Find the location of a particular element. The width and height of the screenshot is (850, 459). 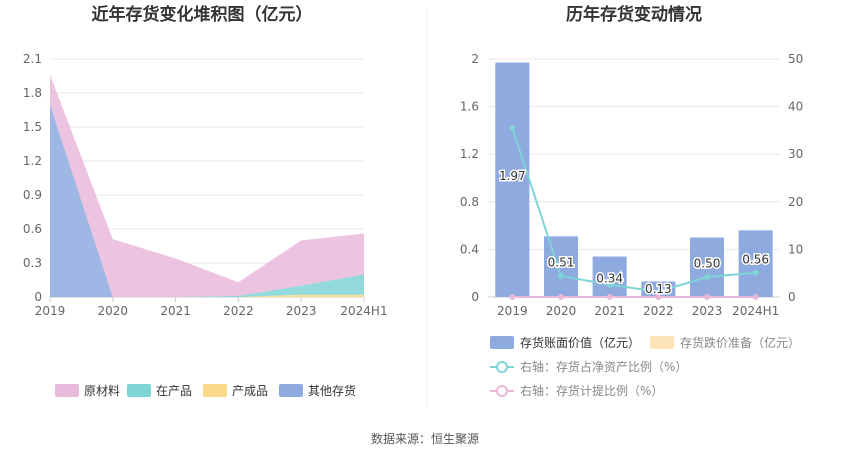

legend-item: 在产品 is located at coordinates (159, 391).